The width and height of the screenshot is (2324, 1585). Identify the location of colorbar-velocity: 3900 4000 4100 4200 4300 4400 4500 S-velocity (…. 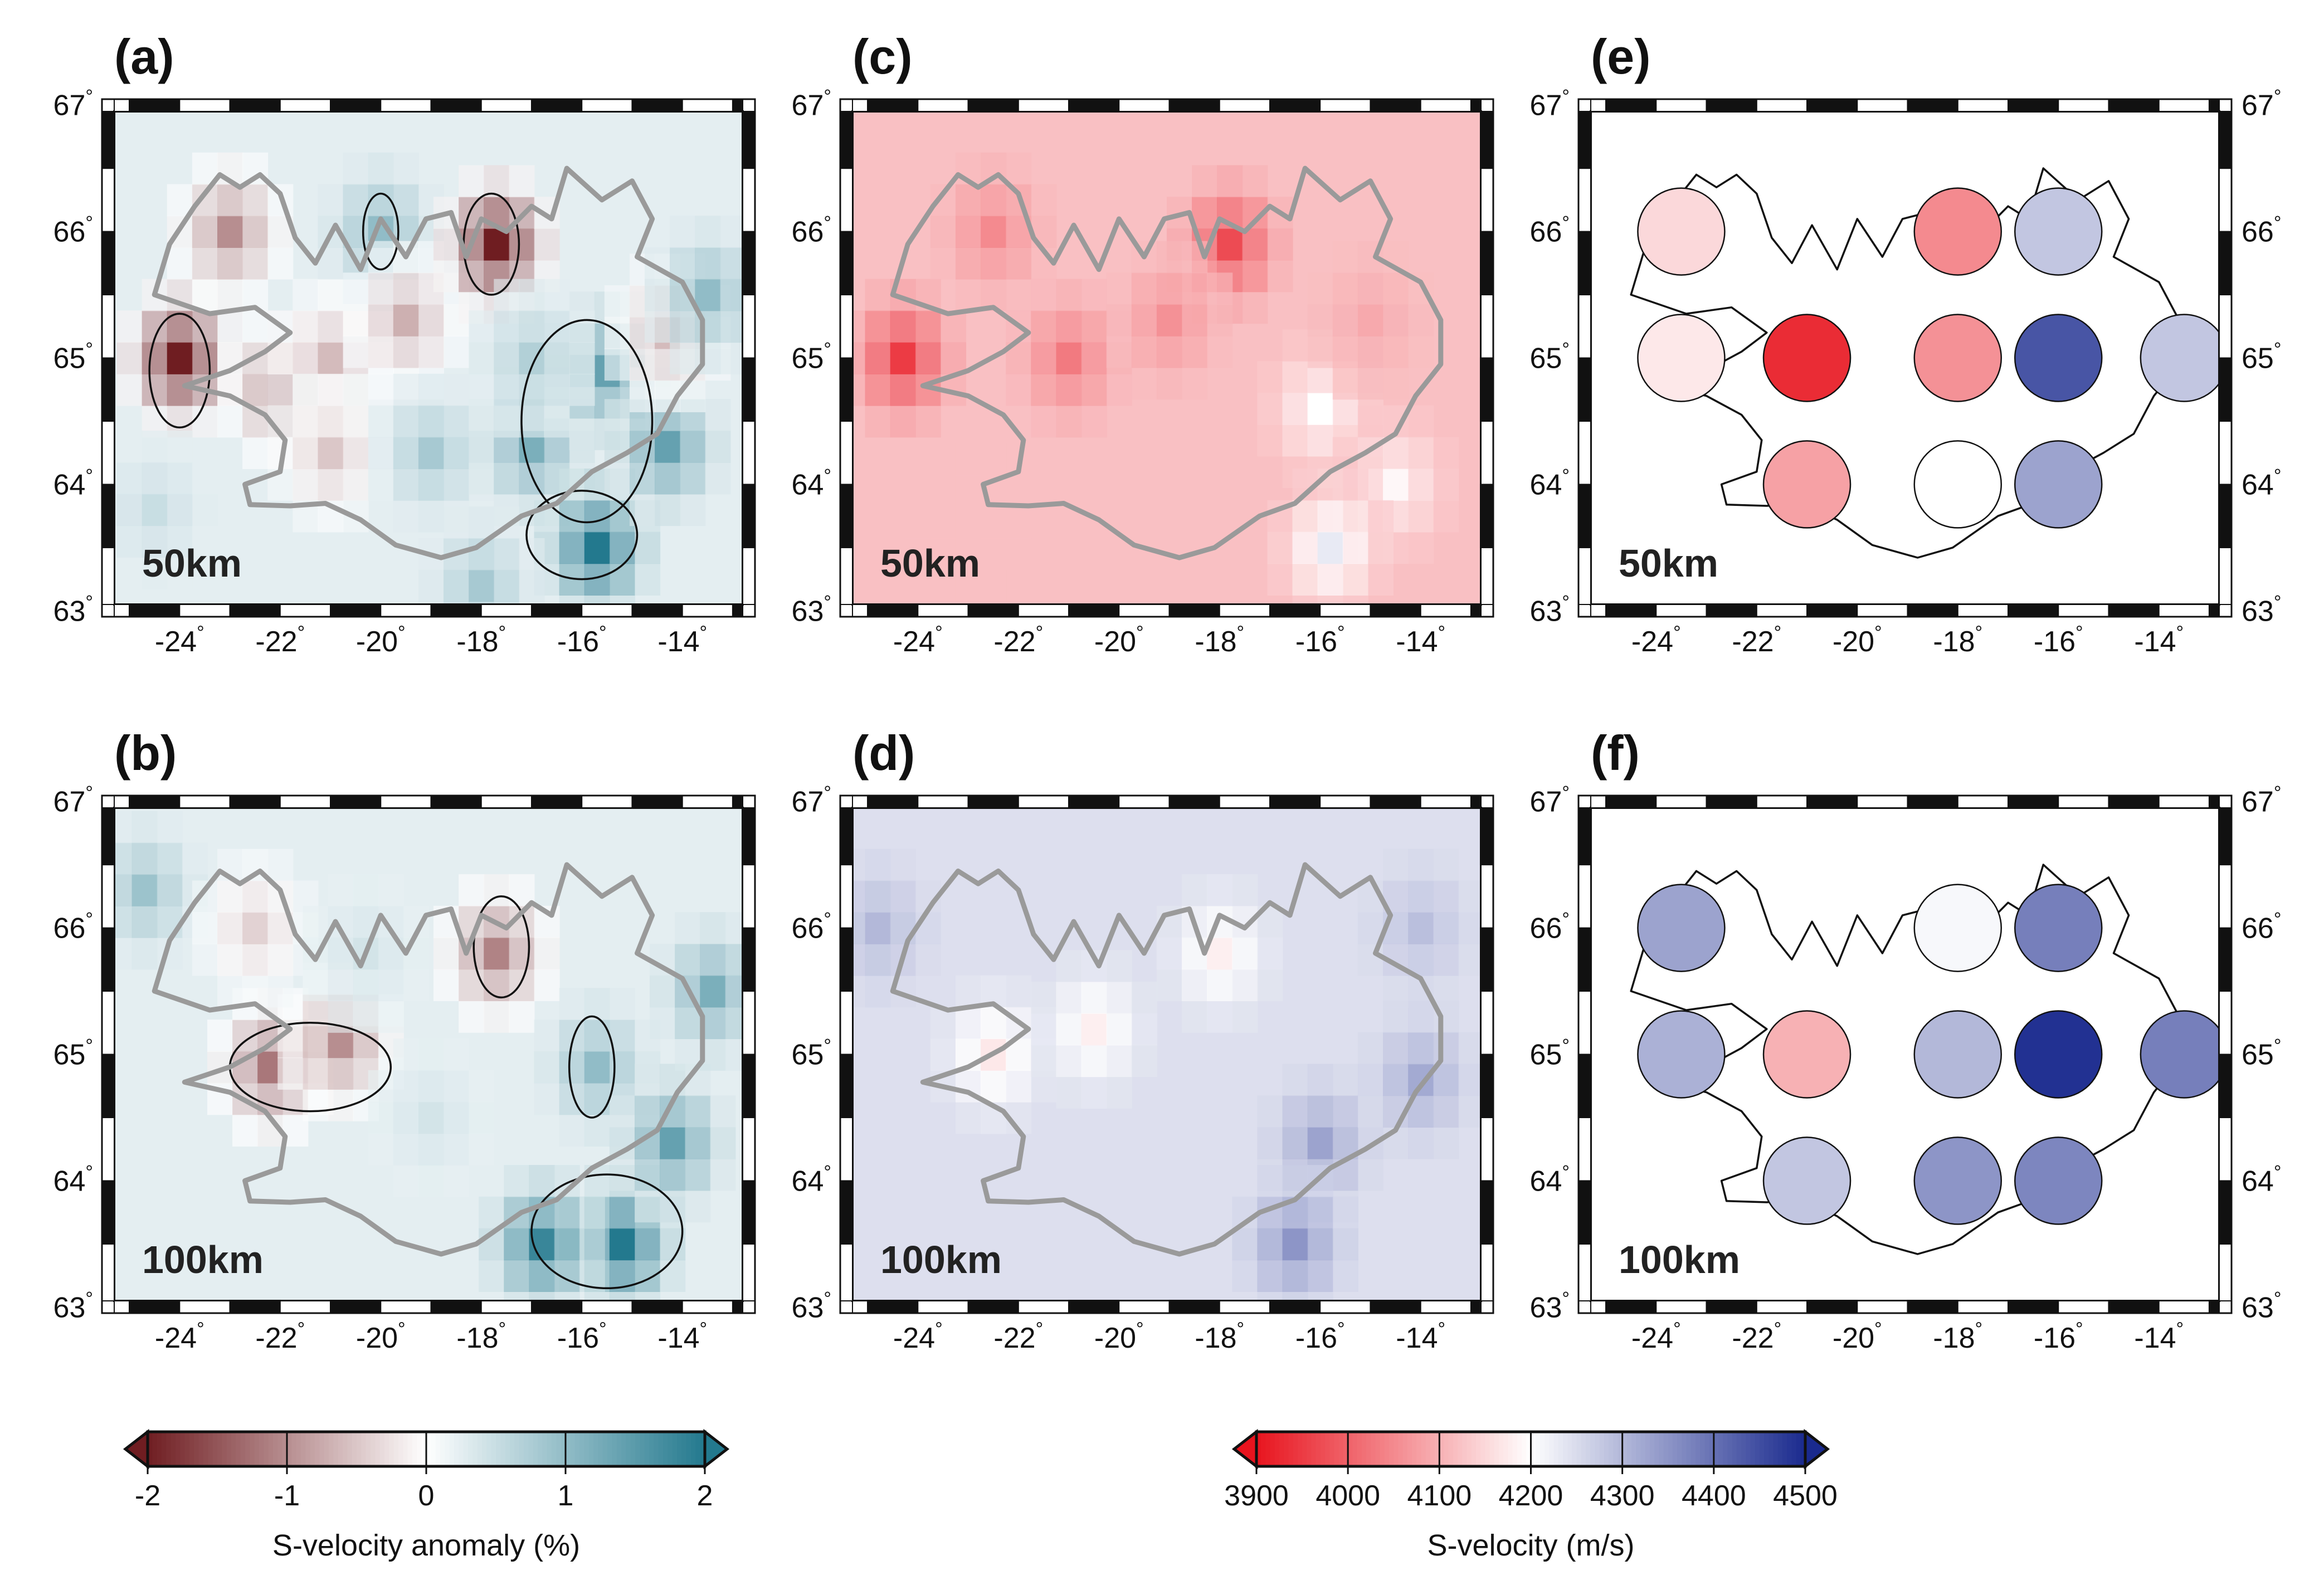
(1531, 1495).